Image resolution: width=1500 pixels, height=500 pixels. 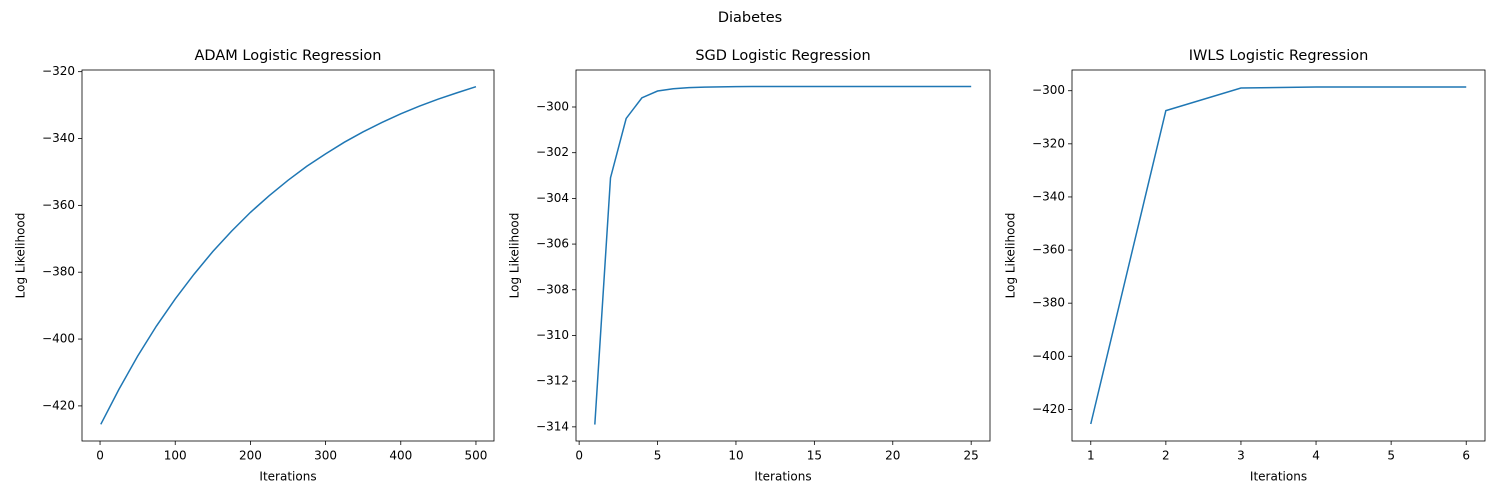 What do you see at coordinates (814, 456) in the screenshot?
I see `x-tick-label: 15` at bounding box center [814, 456].